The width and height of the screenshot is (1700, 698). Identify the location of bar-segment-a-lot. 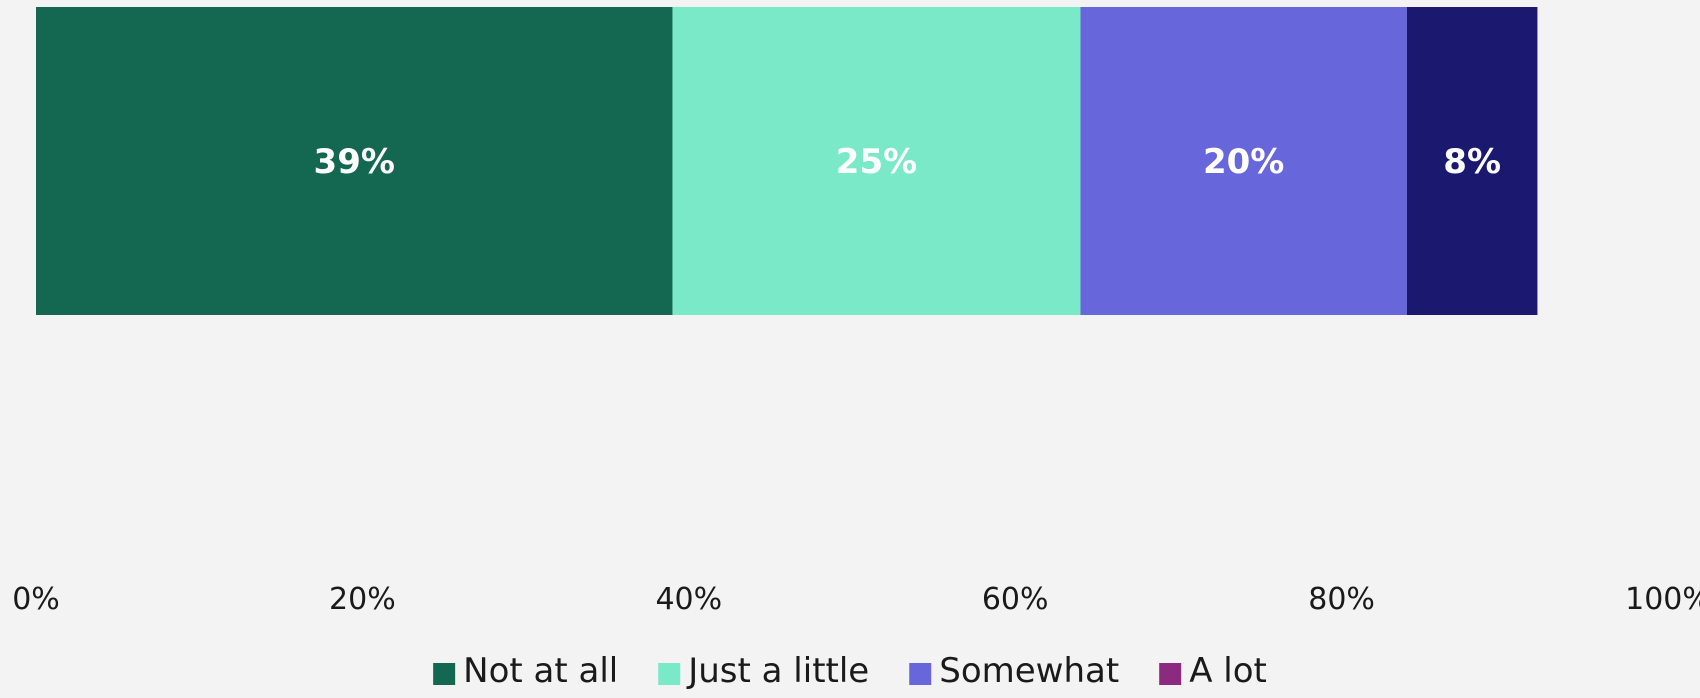
(1472, 161).